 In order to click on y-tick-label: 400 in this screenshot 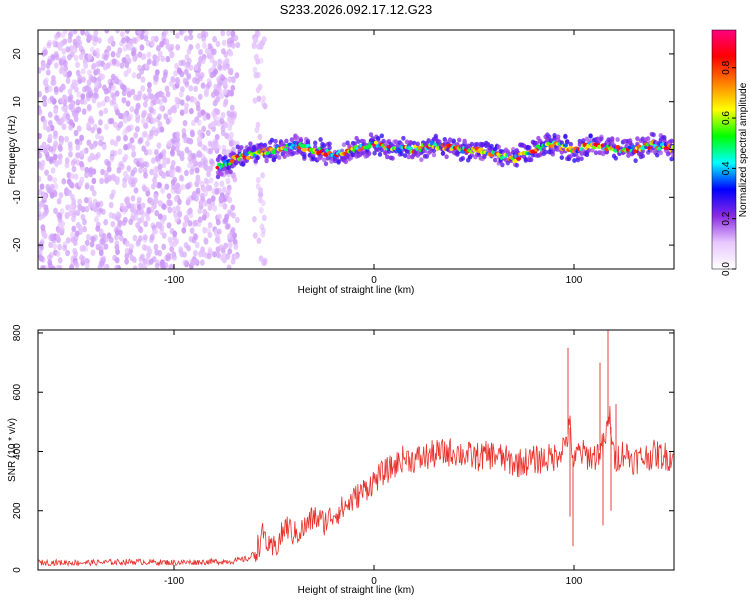, I will do `click(17, 451)`.